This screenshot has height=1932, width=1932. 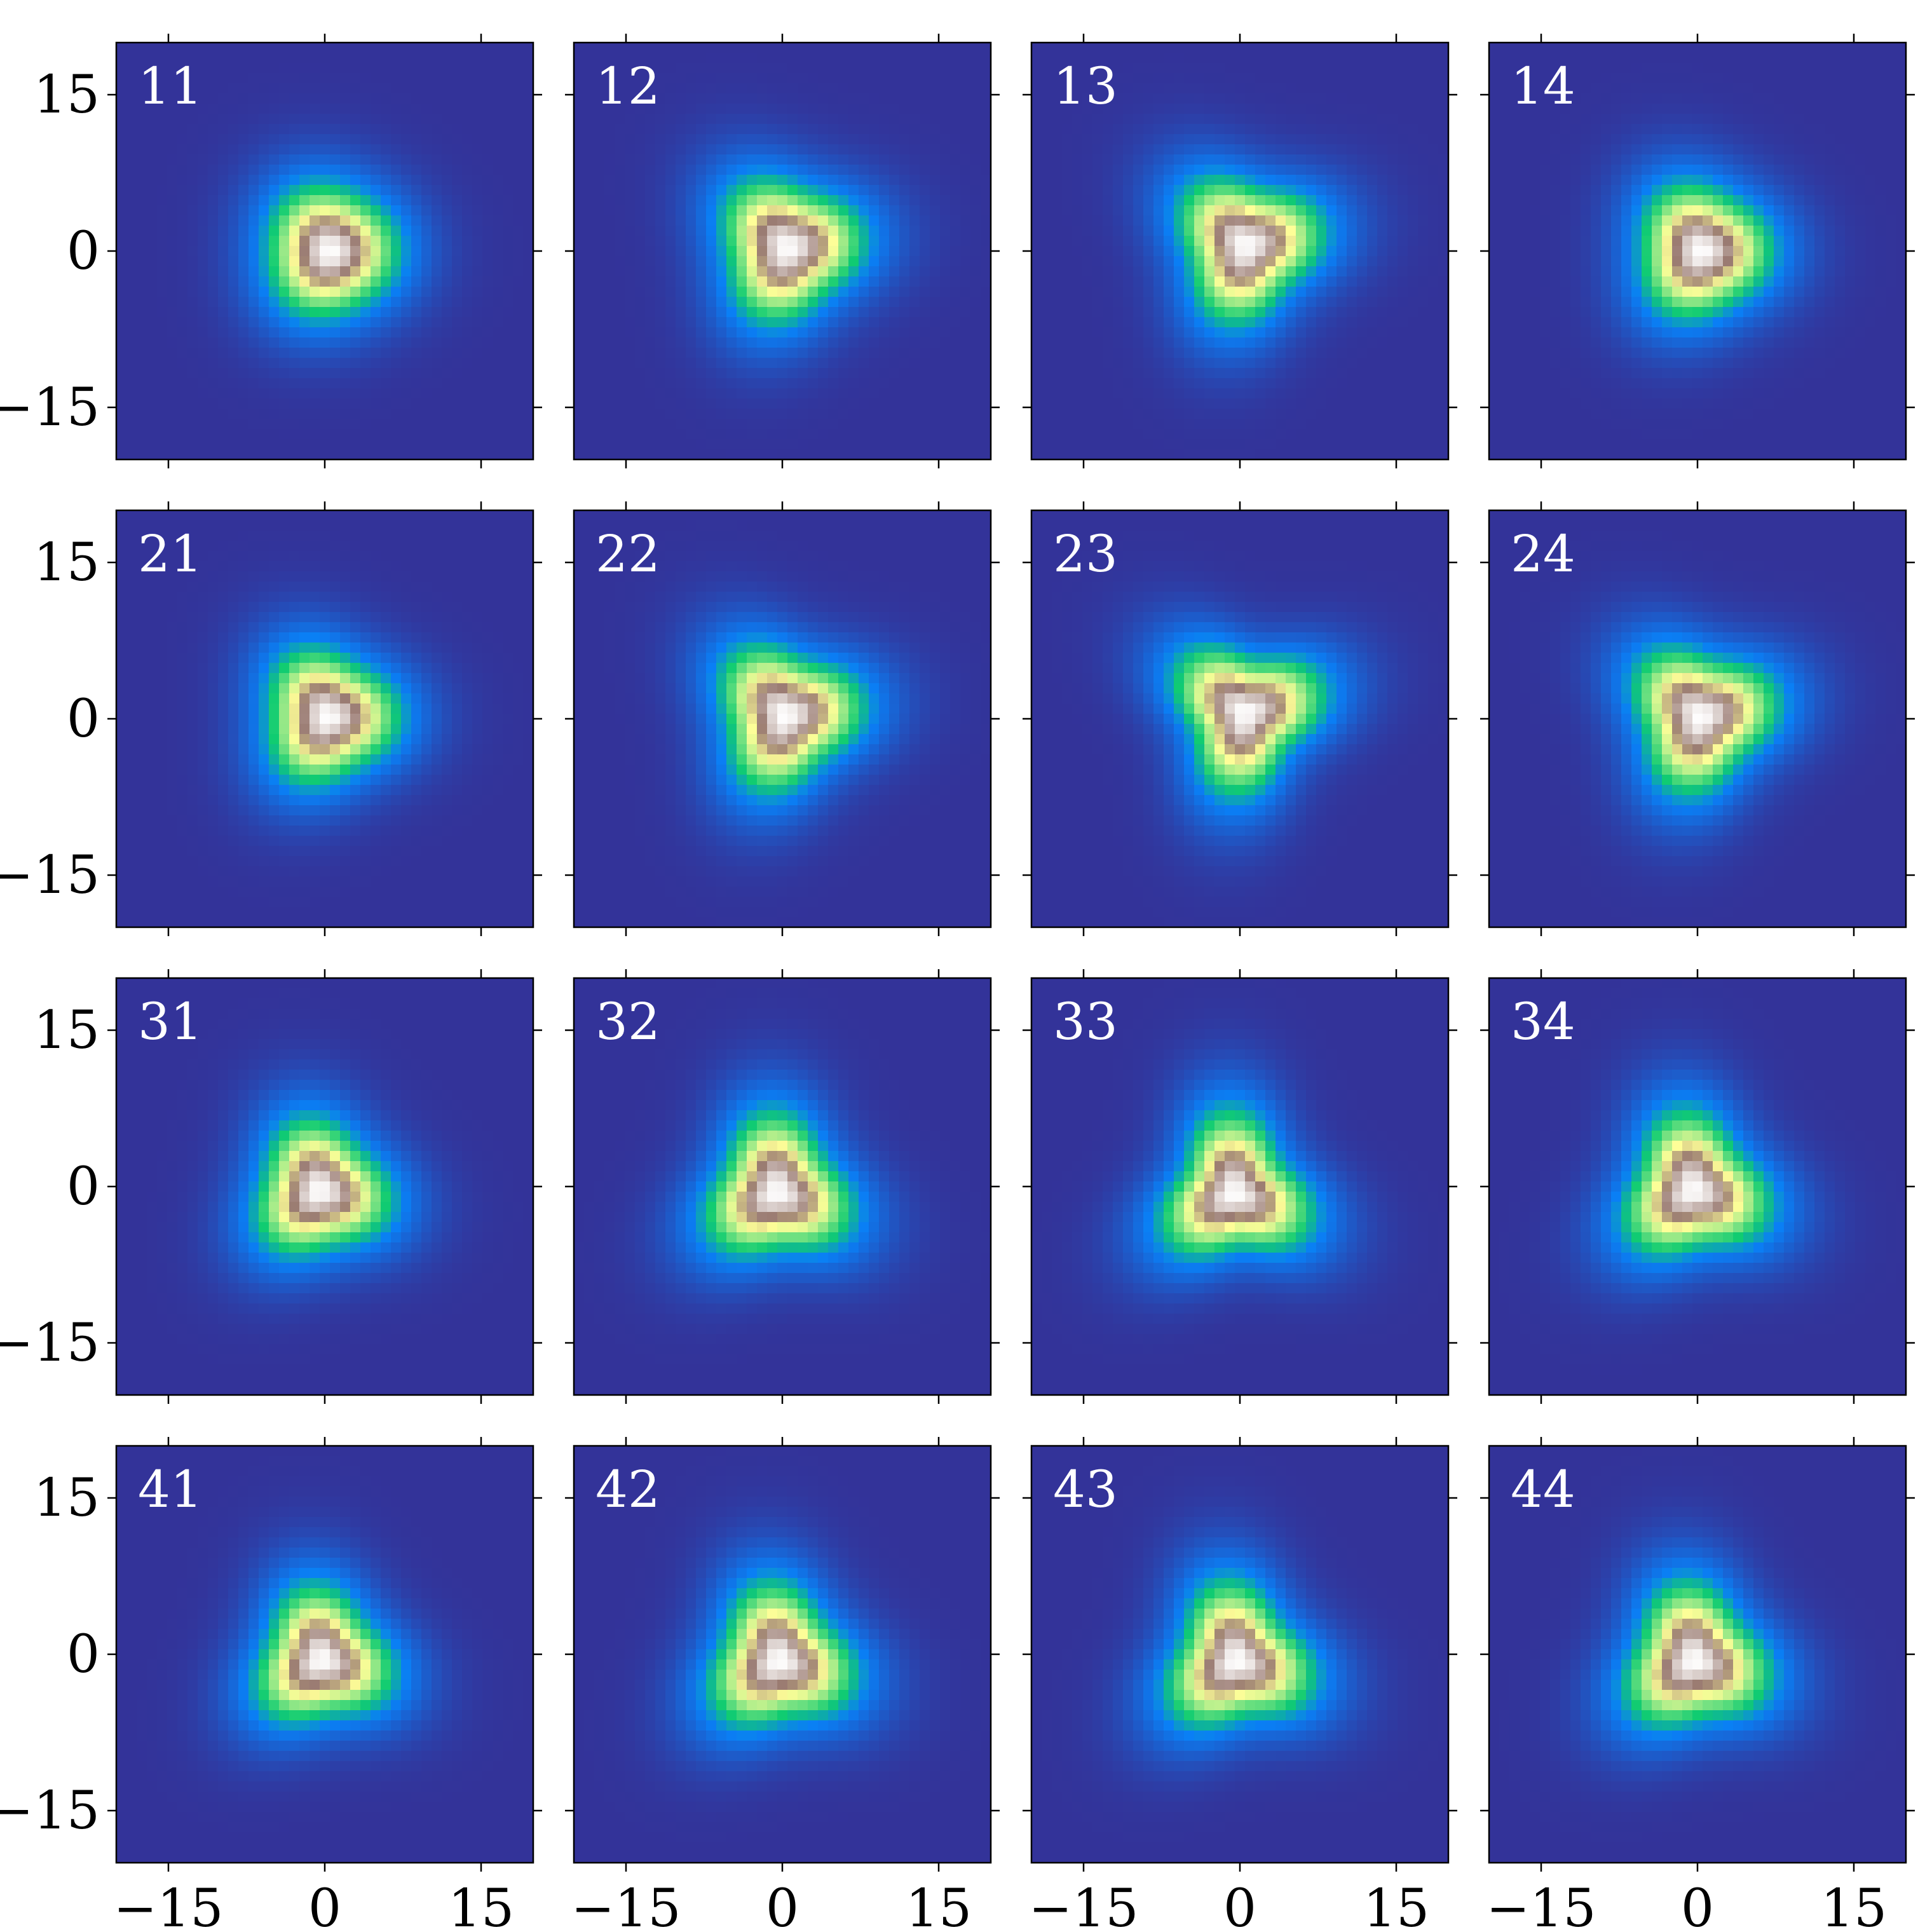 I want to click on panel-32: 32, so click(x=782, y=1186).